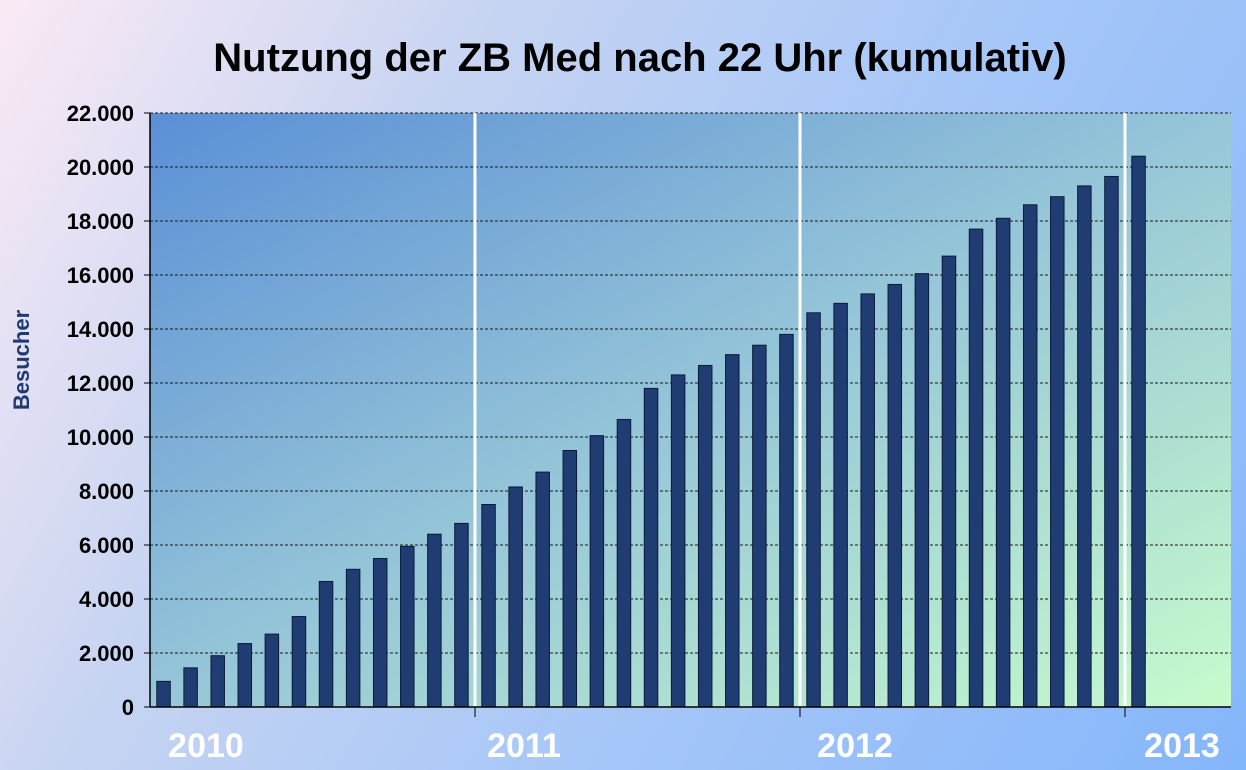 The width and height of the screenshot is (1246, 770). Describe the element at coordinates (100, 437) in the screenshot. I see `y-tick-label: 10.000` at that location.